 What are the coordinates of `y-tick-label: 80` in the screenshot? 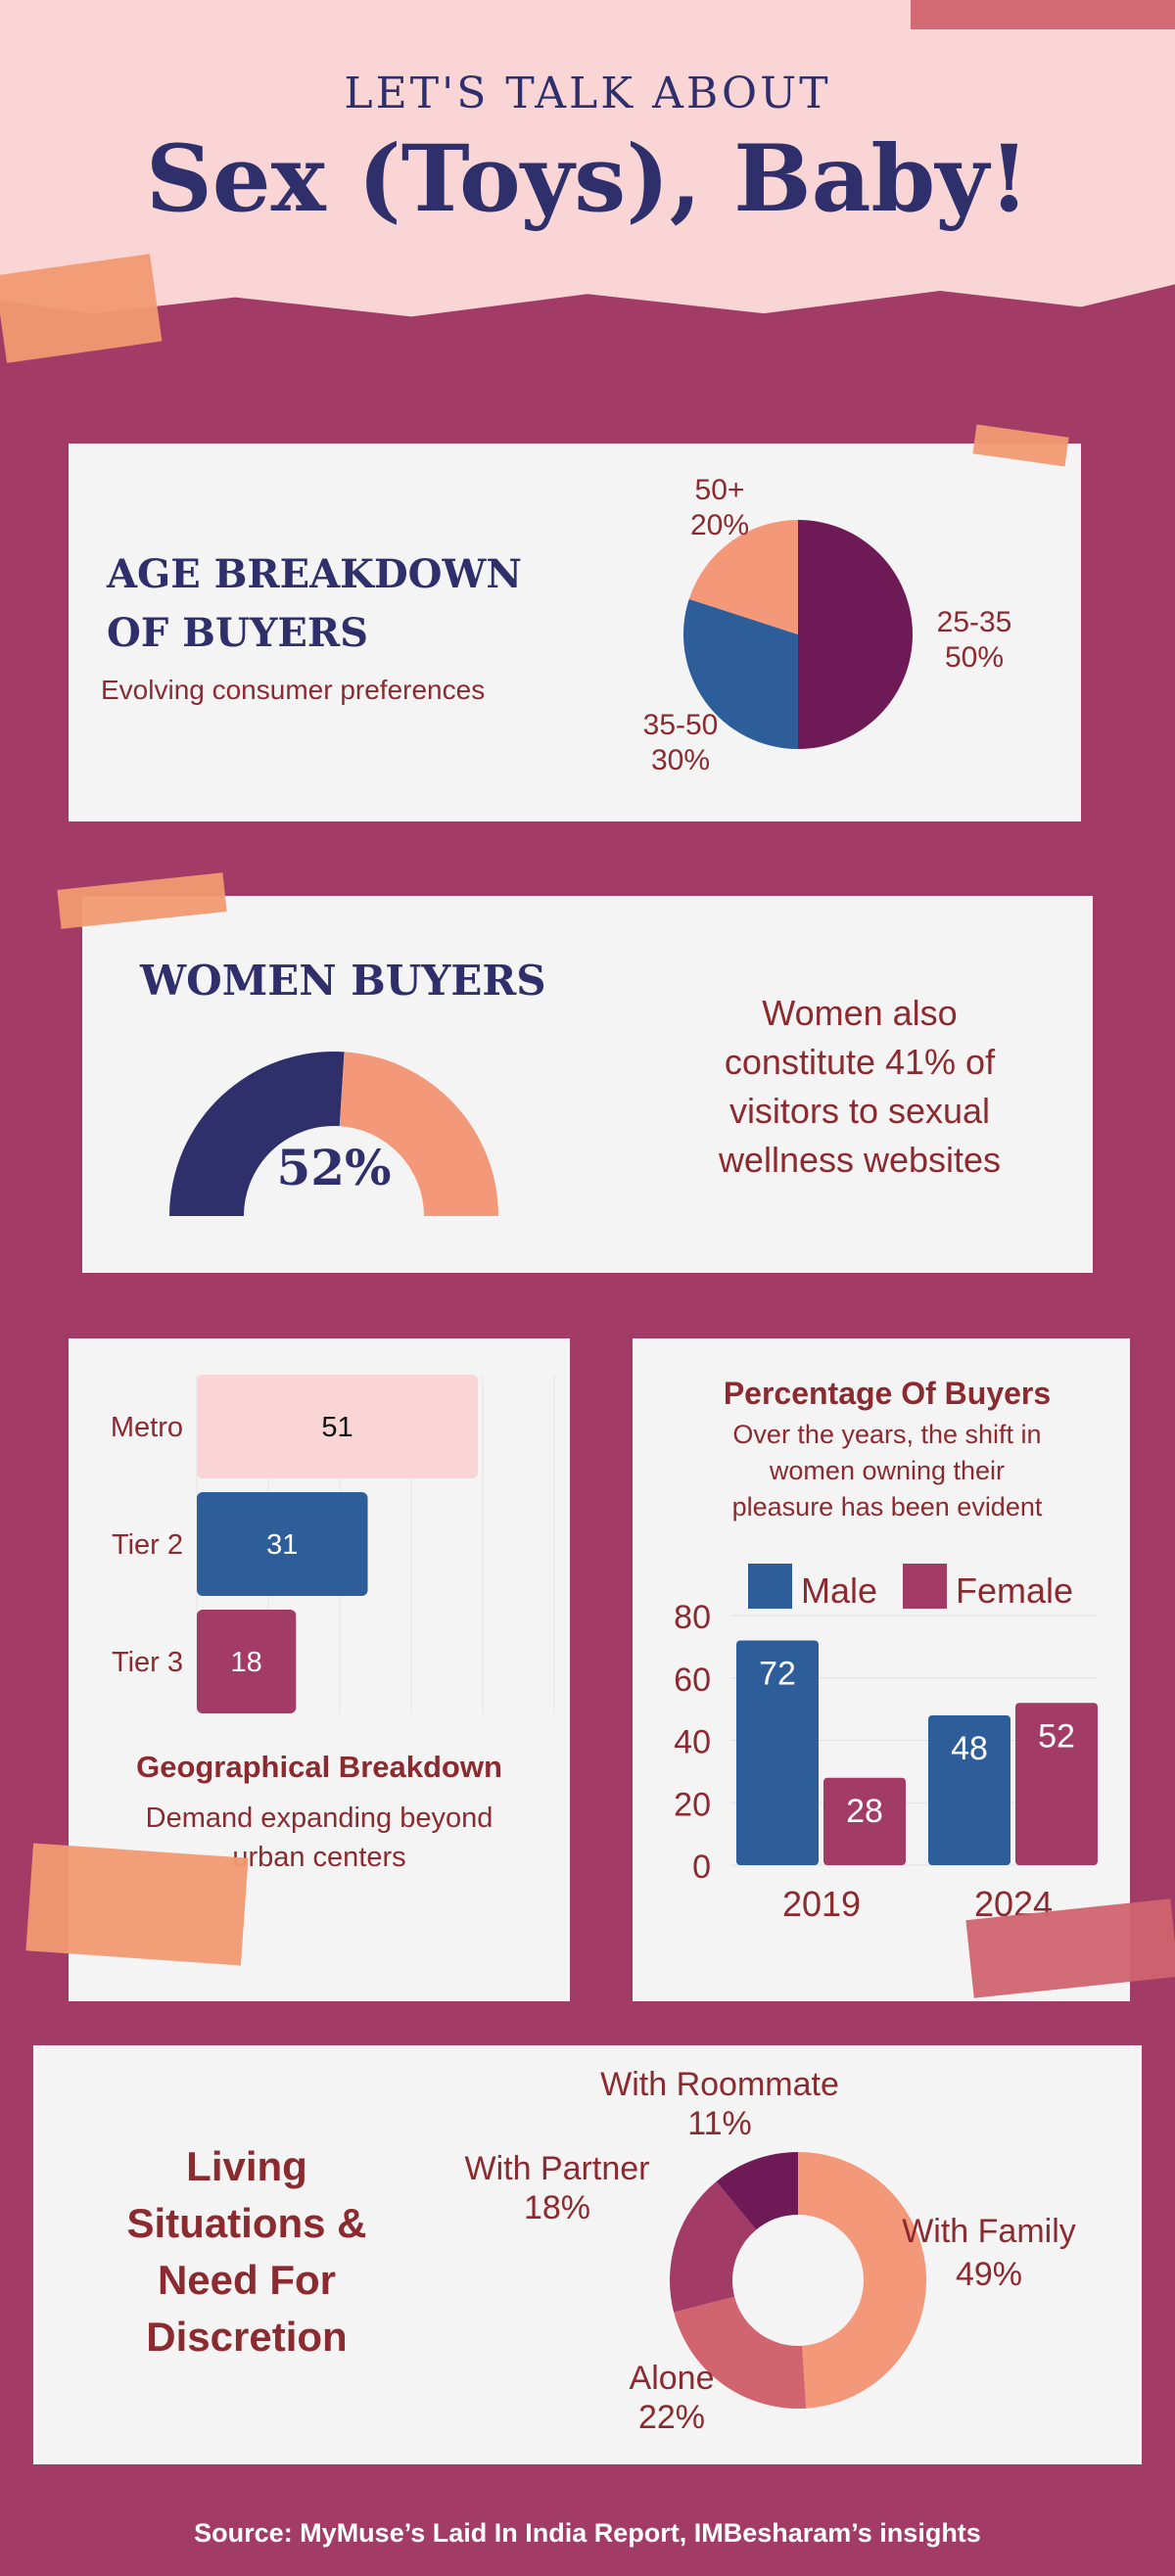 It's located at (692, 1617).